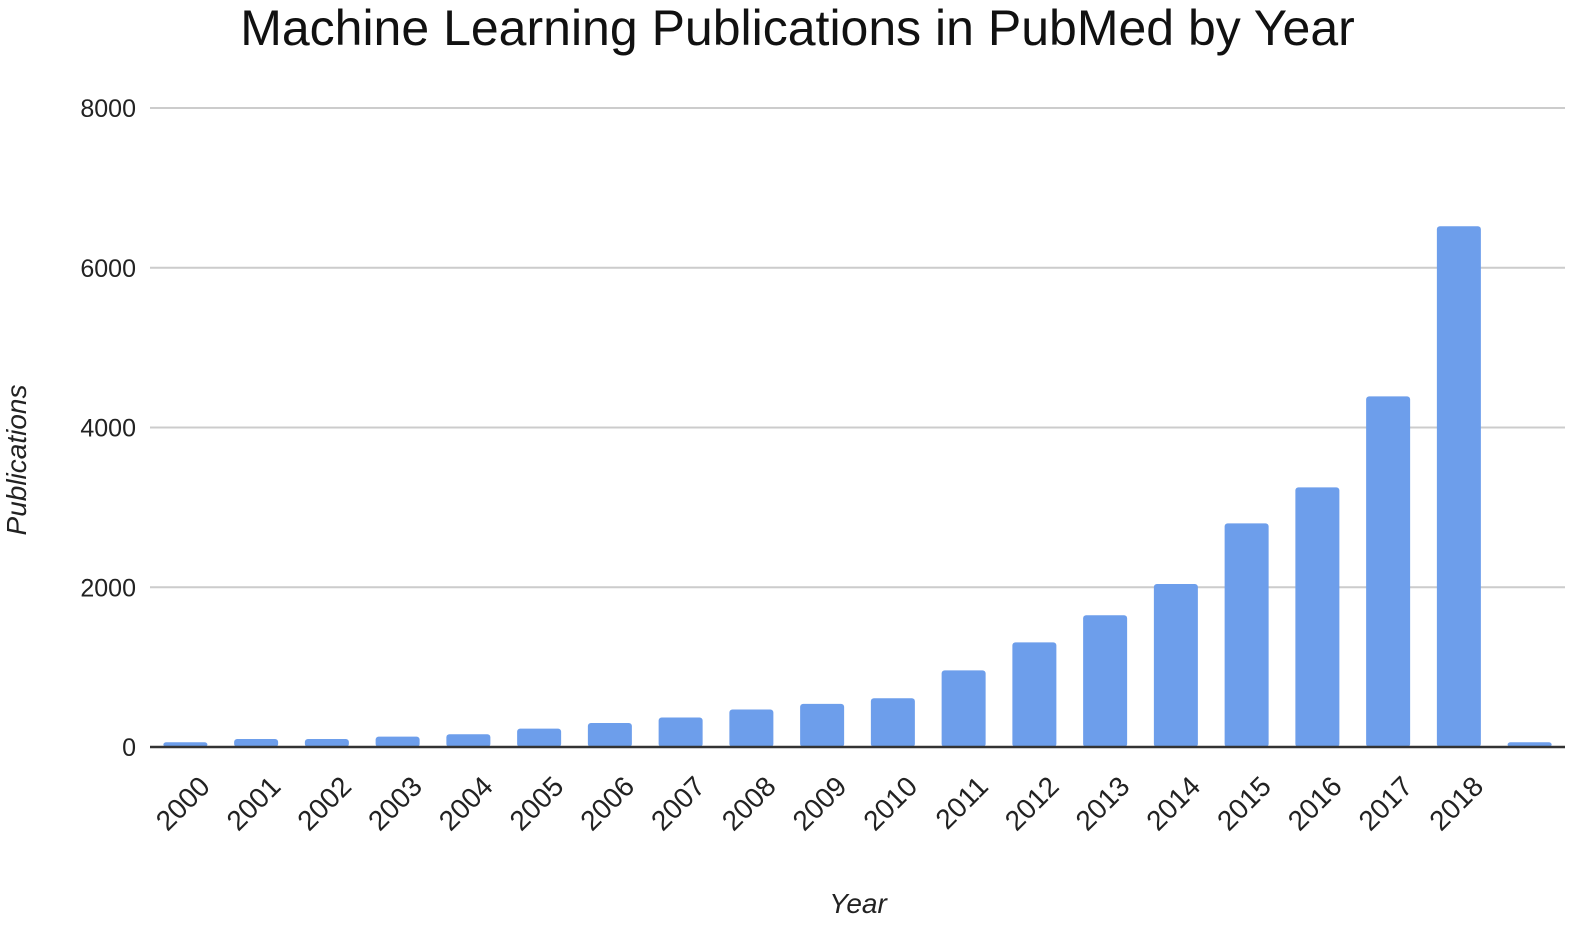 The image size is (1595, 935). Describe the element at coordinates (1315, 803) in the screenshot. I see `x-tick-label: 2016` at that location.